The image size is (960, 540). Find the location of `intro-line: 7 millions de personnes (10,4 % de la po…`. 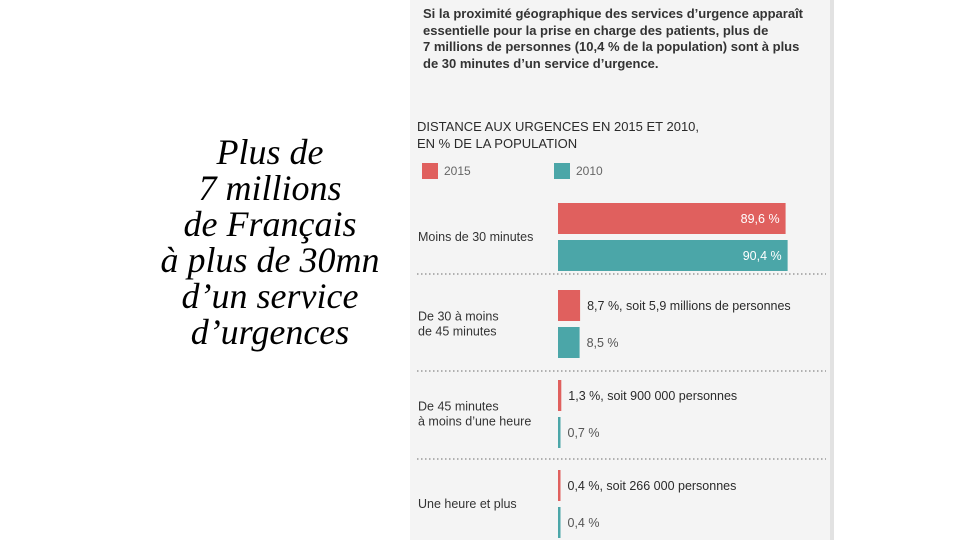

intro-line: 7 millions de personnes (10,4 % de la po… is located at coordinates (611, 46).